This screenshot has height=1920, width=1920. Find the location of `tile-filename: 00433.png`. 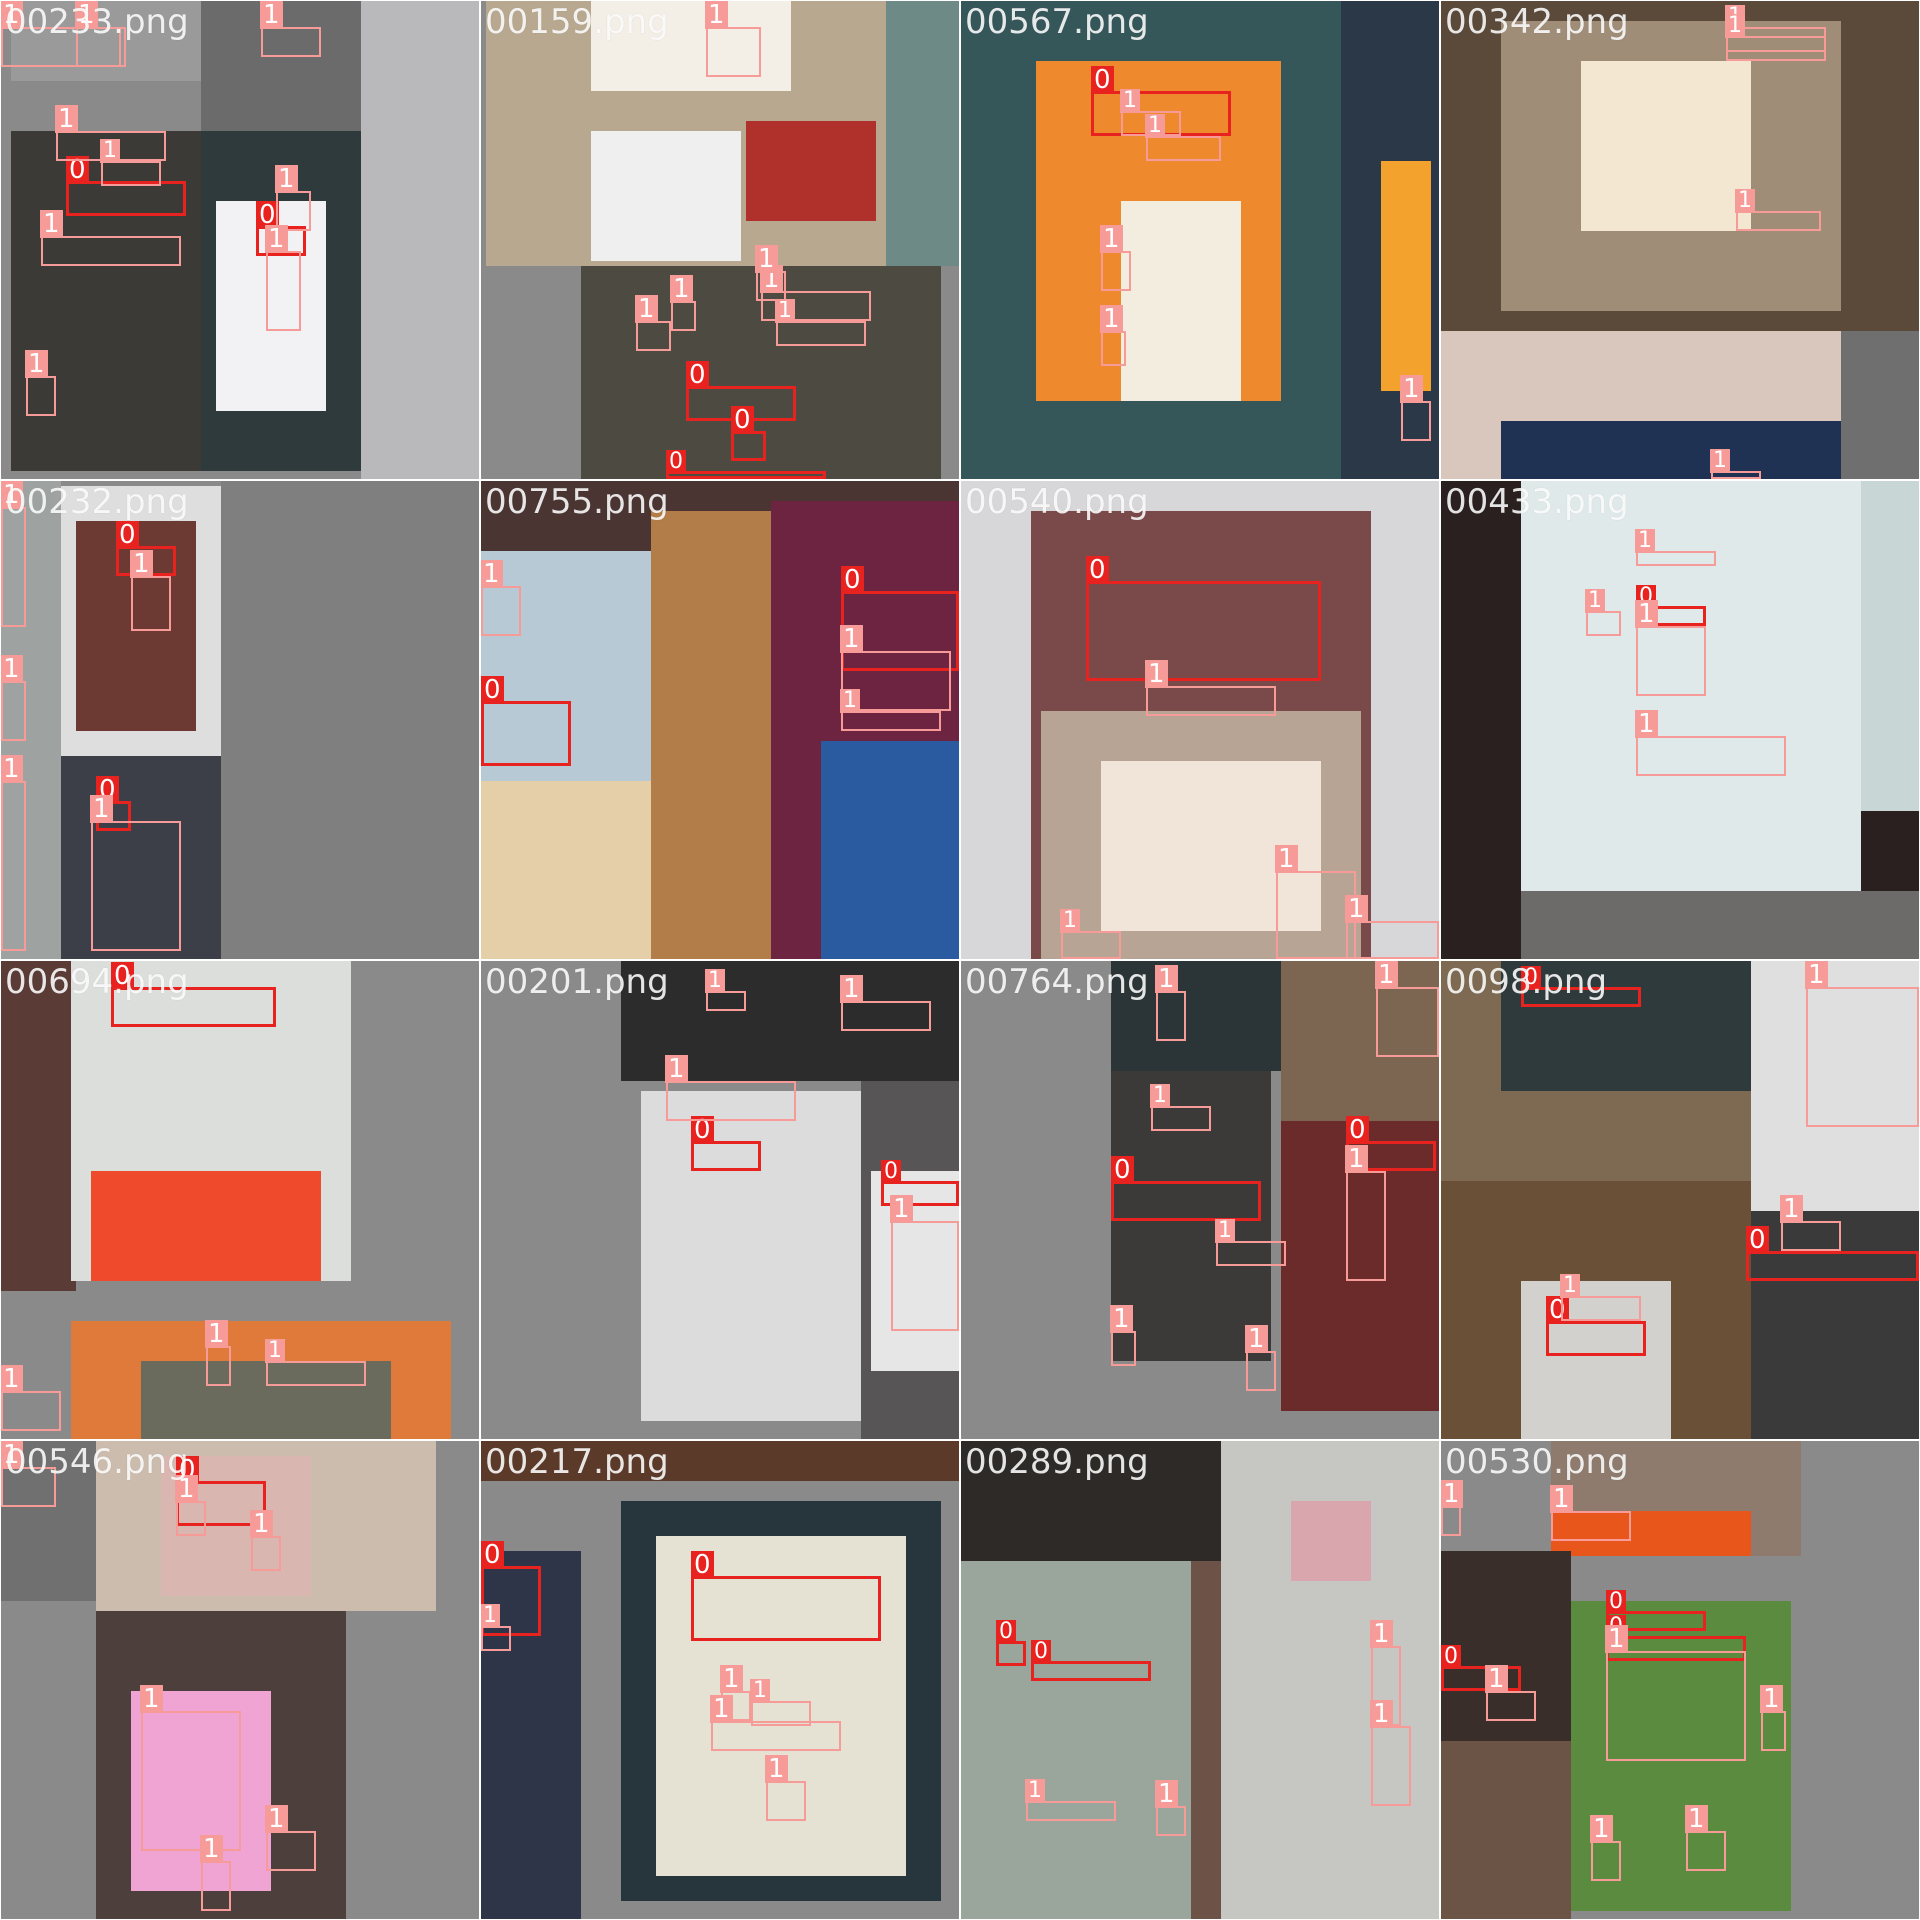

tile-filename: 00433.png is located at coordinates (1537, 502).